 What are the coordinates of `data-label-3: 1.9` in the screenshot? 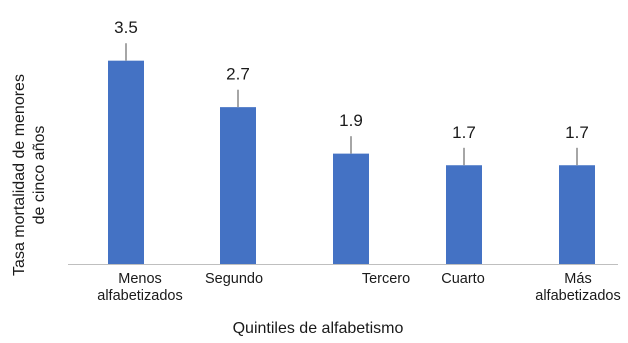 It's located at (351, 120).